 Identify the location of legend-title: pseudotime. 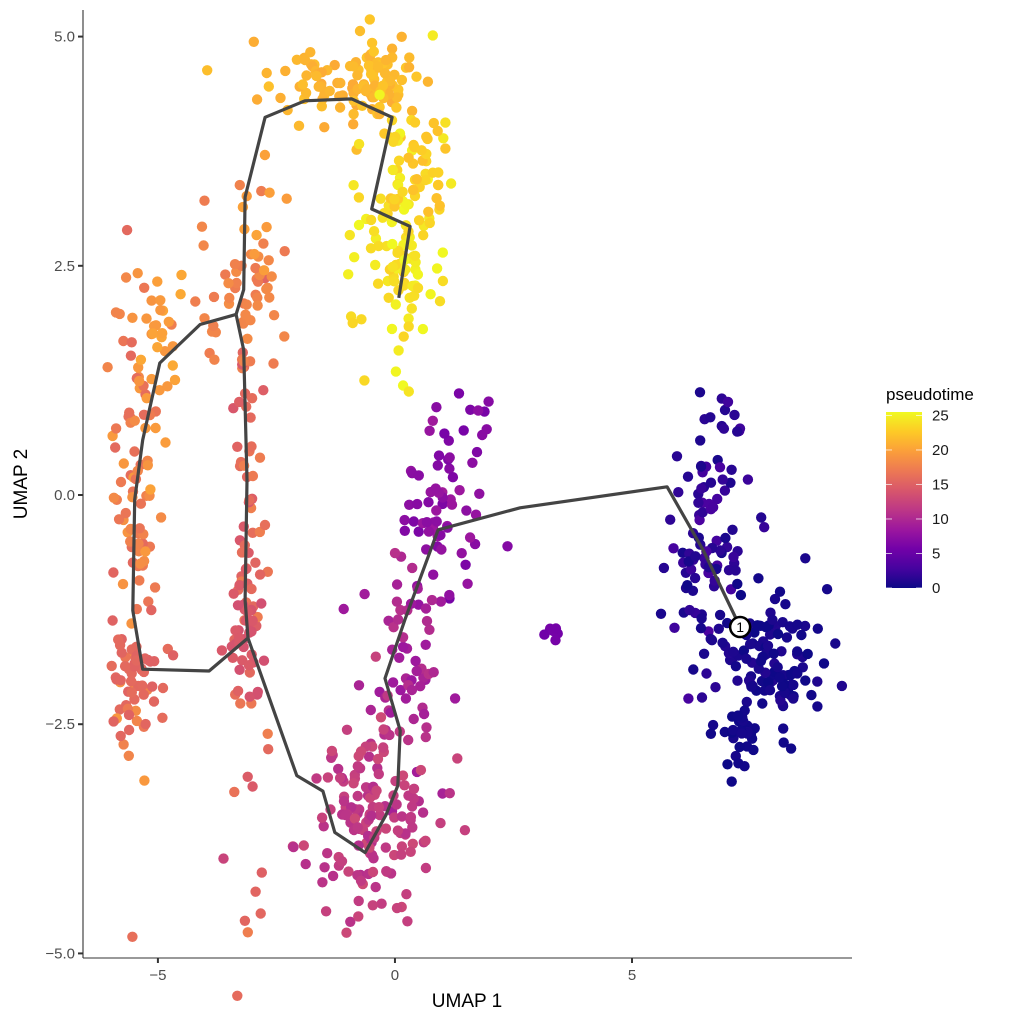
(930, 394).